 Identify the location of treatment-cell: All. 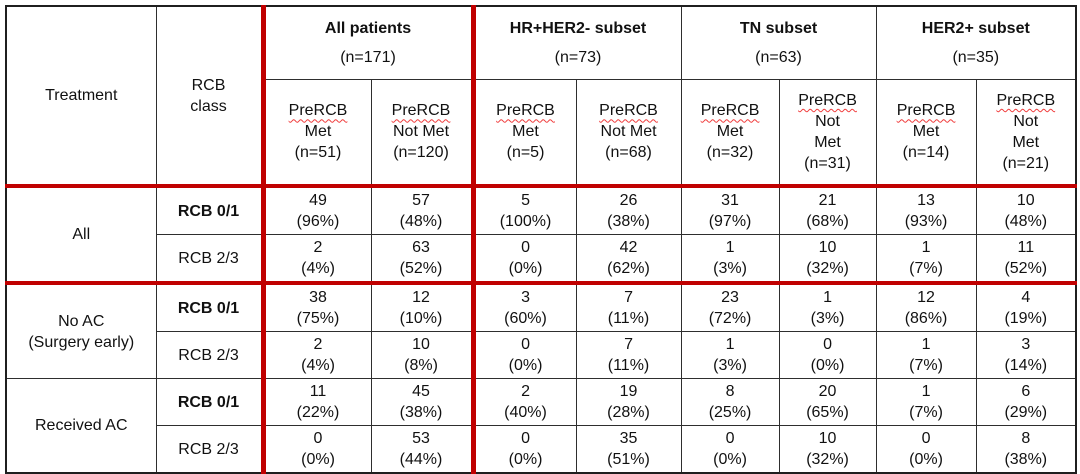
(81, 235).